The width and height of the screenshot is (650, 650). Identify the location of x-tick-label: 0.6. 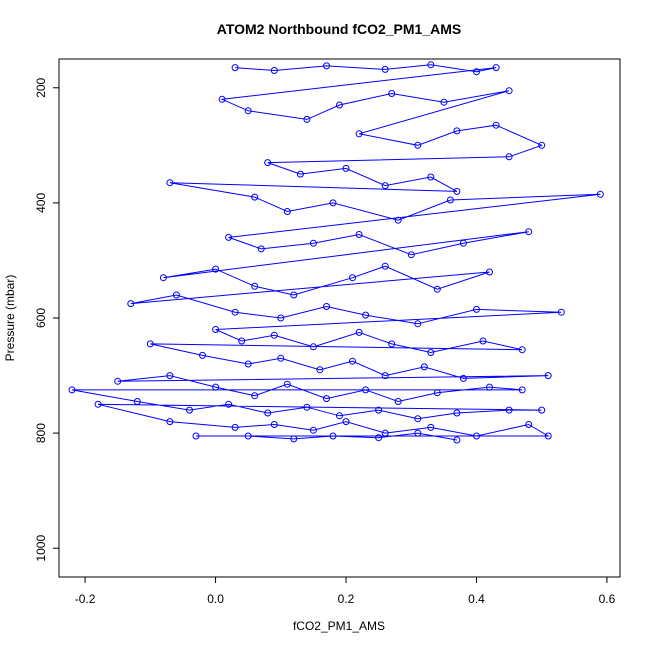
(607, 599).